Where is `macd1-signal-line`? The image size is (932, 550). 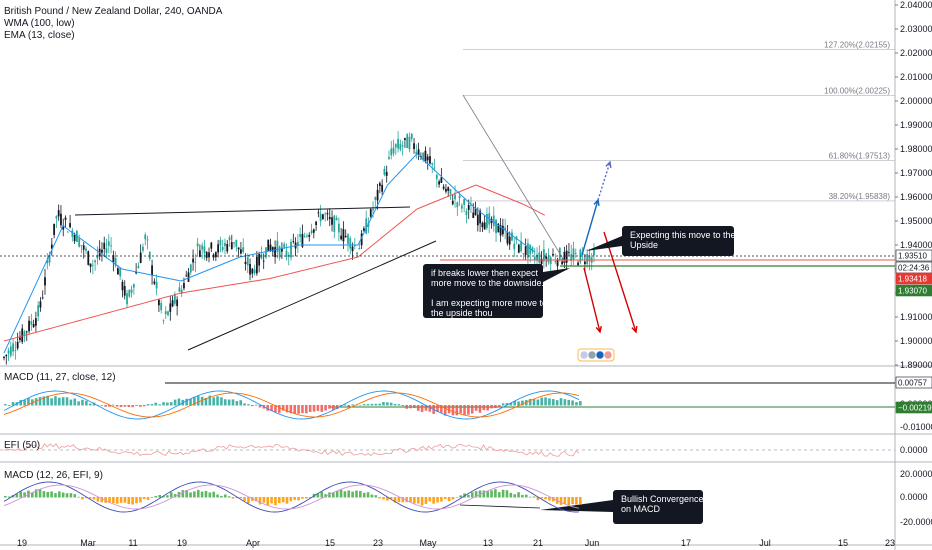 macd1-signal-line is located at coordinates (291, 405).